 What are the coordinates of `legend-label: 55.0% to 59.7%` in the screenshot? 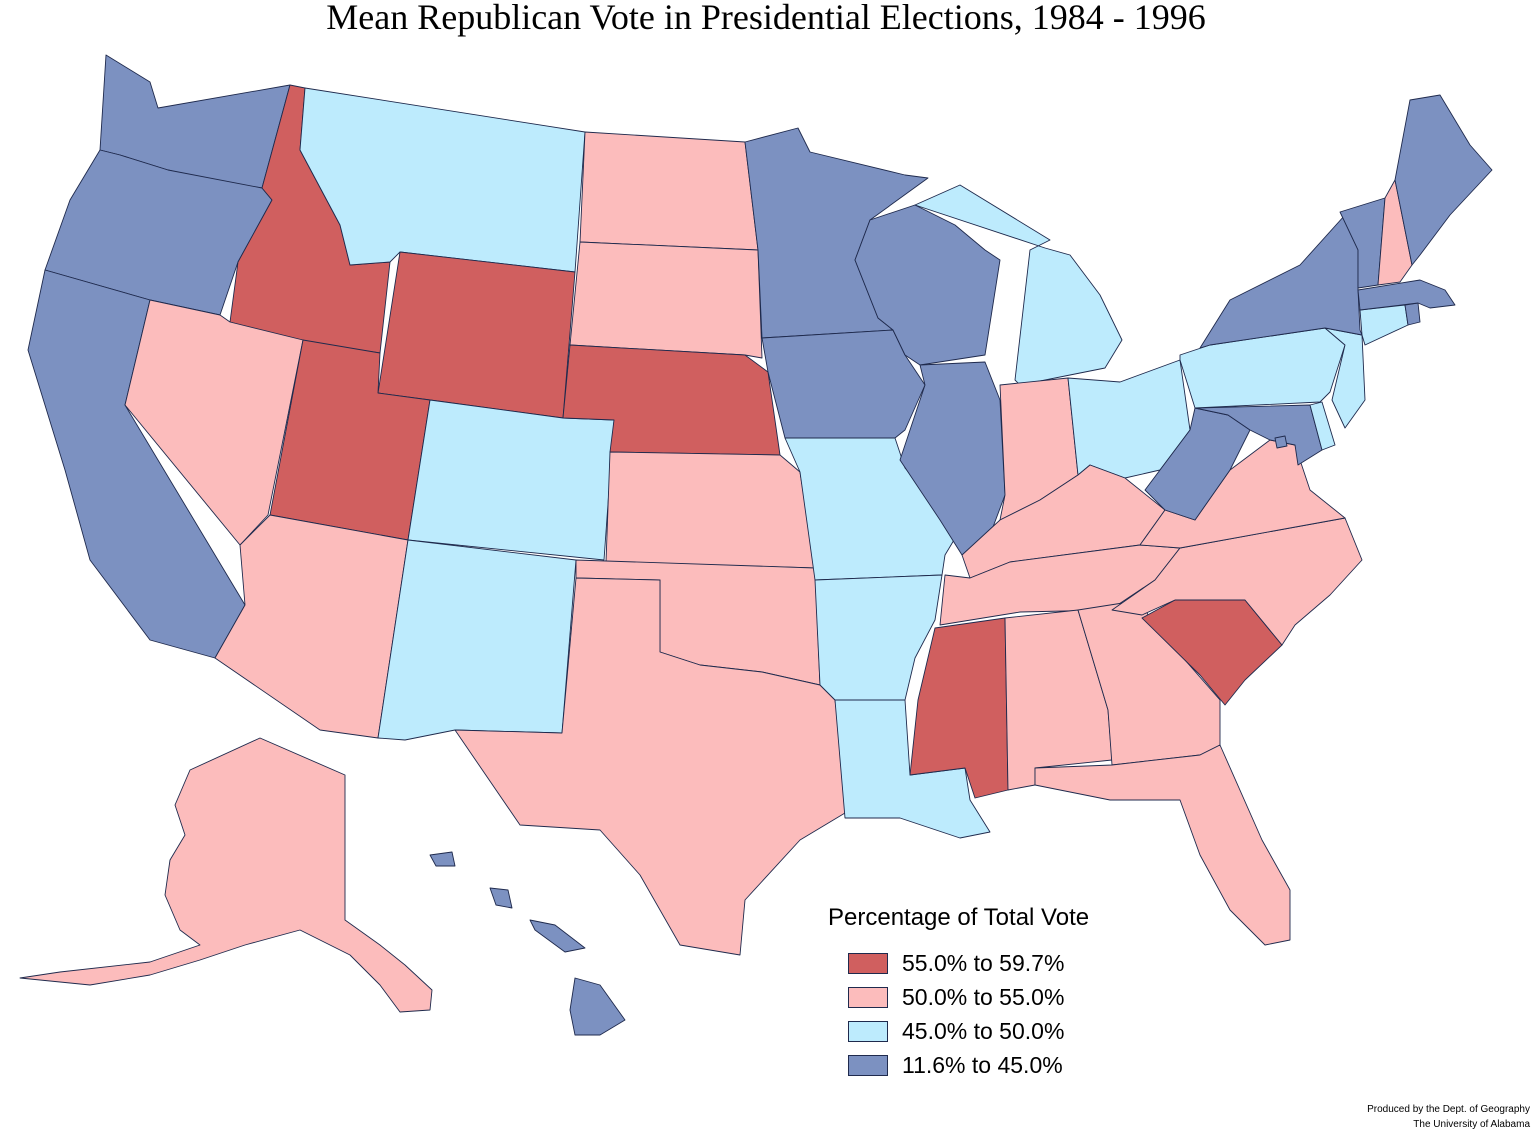 It's located at (983, 962).